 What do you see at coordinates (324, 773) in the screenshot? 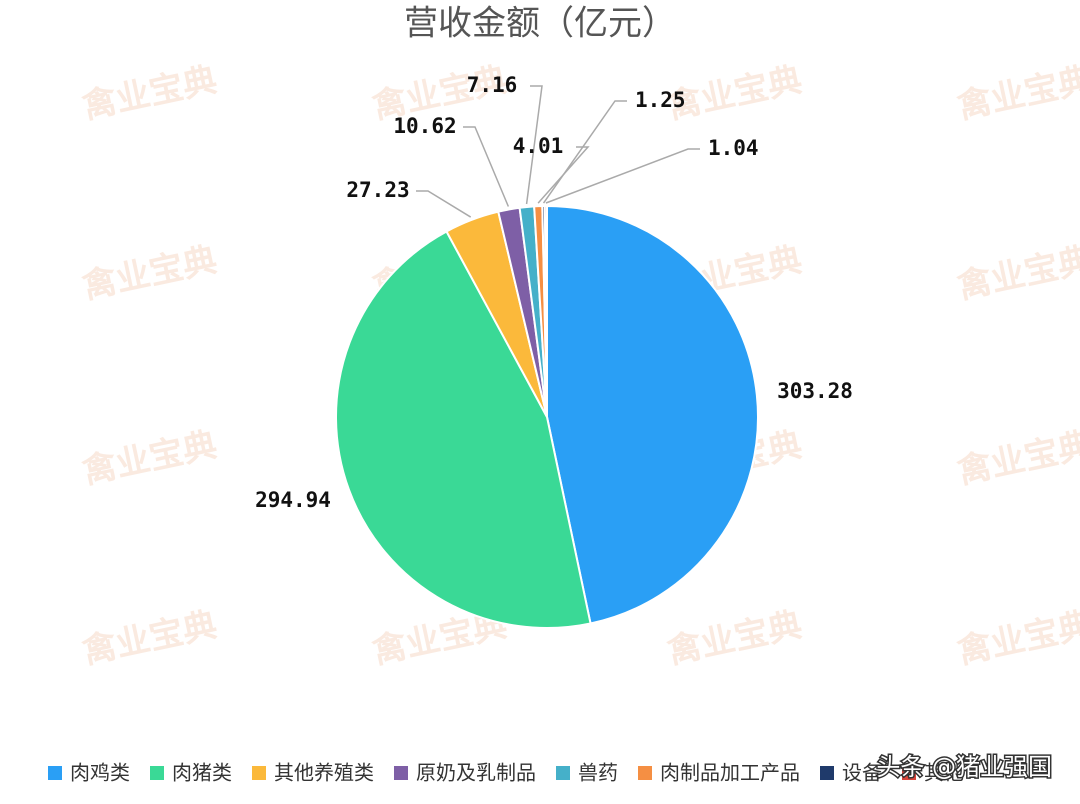
I see `legend-label: 其他养殖类` at bounding box center [324, 773].